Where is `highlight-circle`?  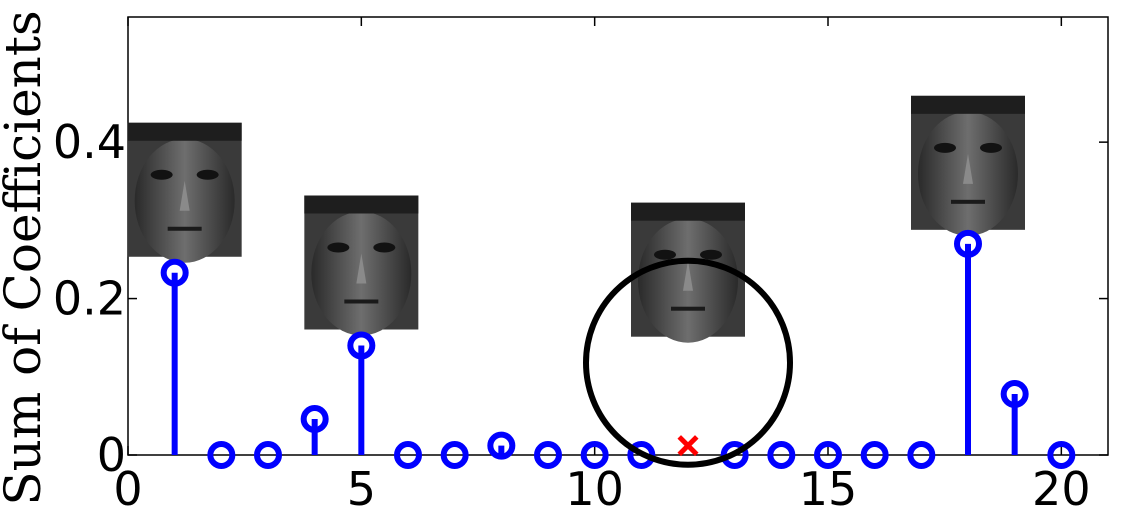 highlight-circle is located at coordinates (688, 362).